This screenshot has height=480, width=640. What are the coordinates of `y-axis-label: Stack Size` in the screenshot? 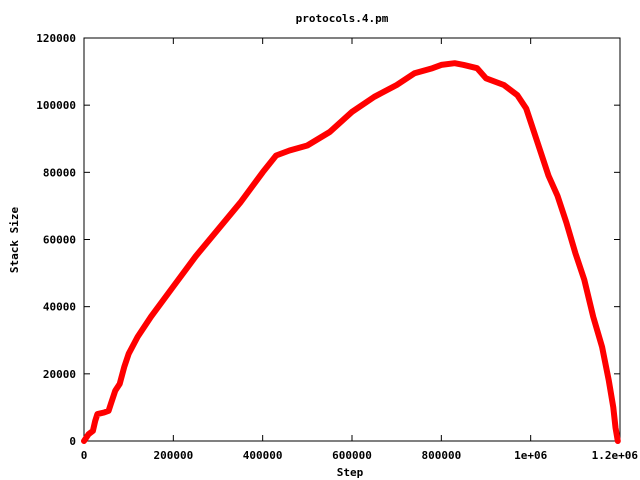 It's located at (14, 240).